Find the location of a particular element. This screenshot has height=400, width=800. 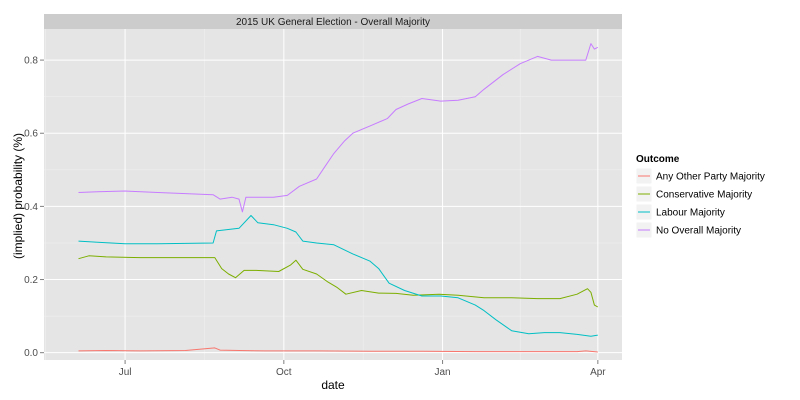

title-strip is located at coordinates (333, 21).